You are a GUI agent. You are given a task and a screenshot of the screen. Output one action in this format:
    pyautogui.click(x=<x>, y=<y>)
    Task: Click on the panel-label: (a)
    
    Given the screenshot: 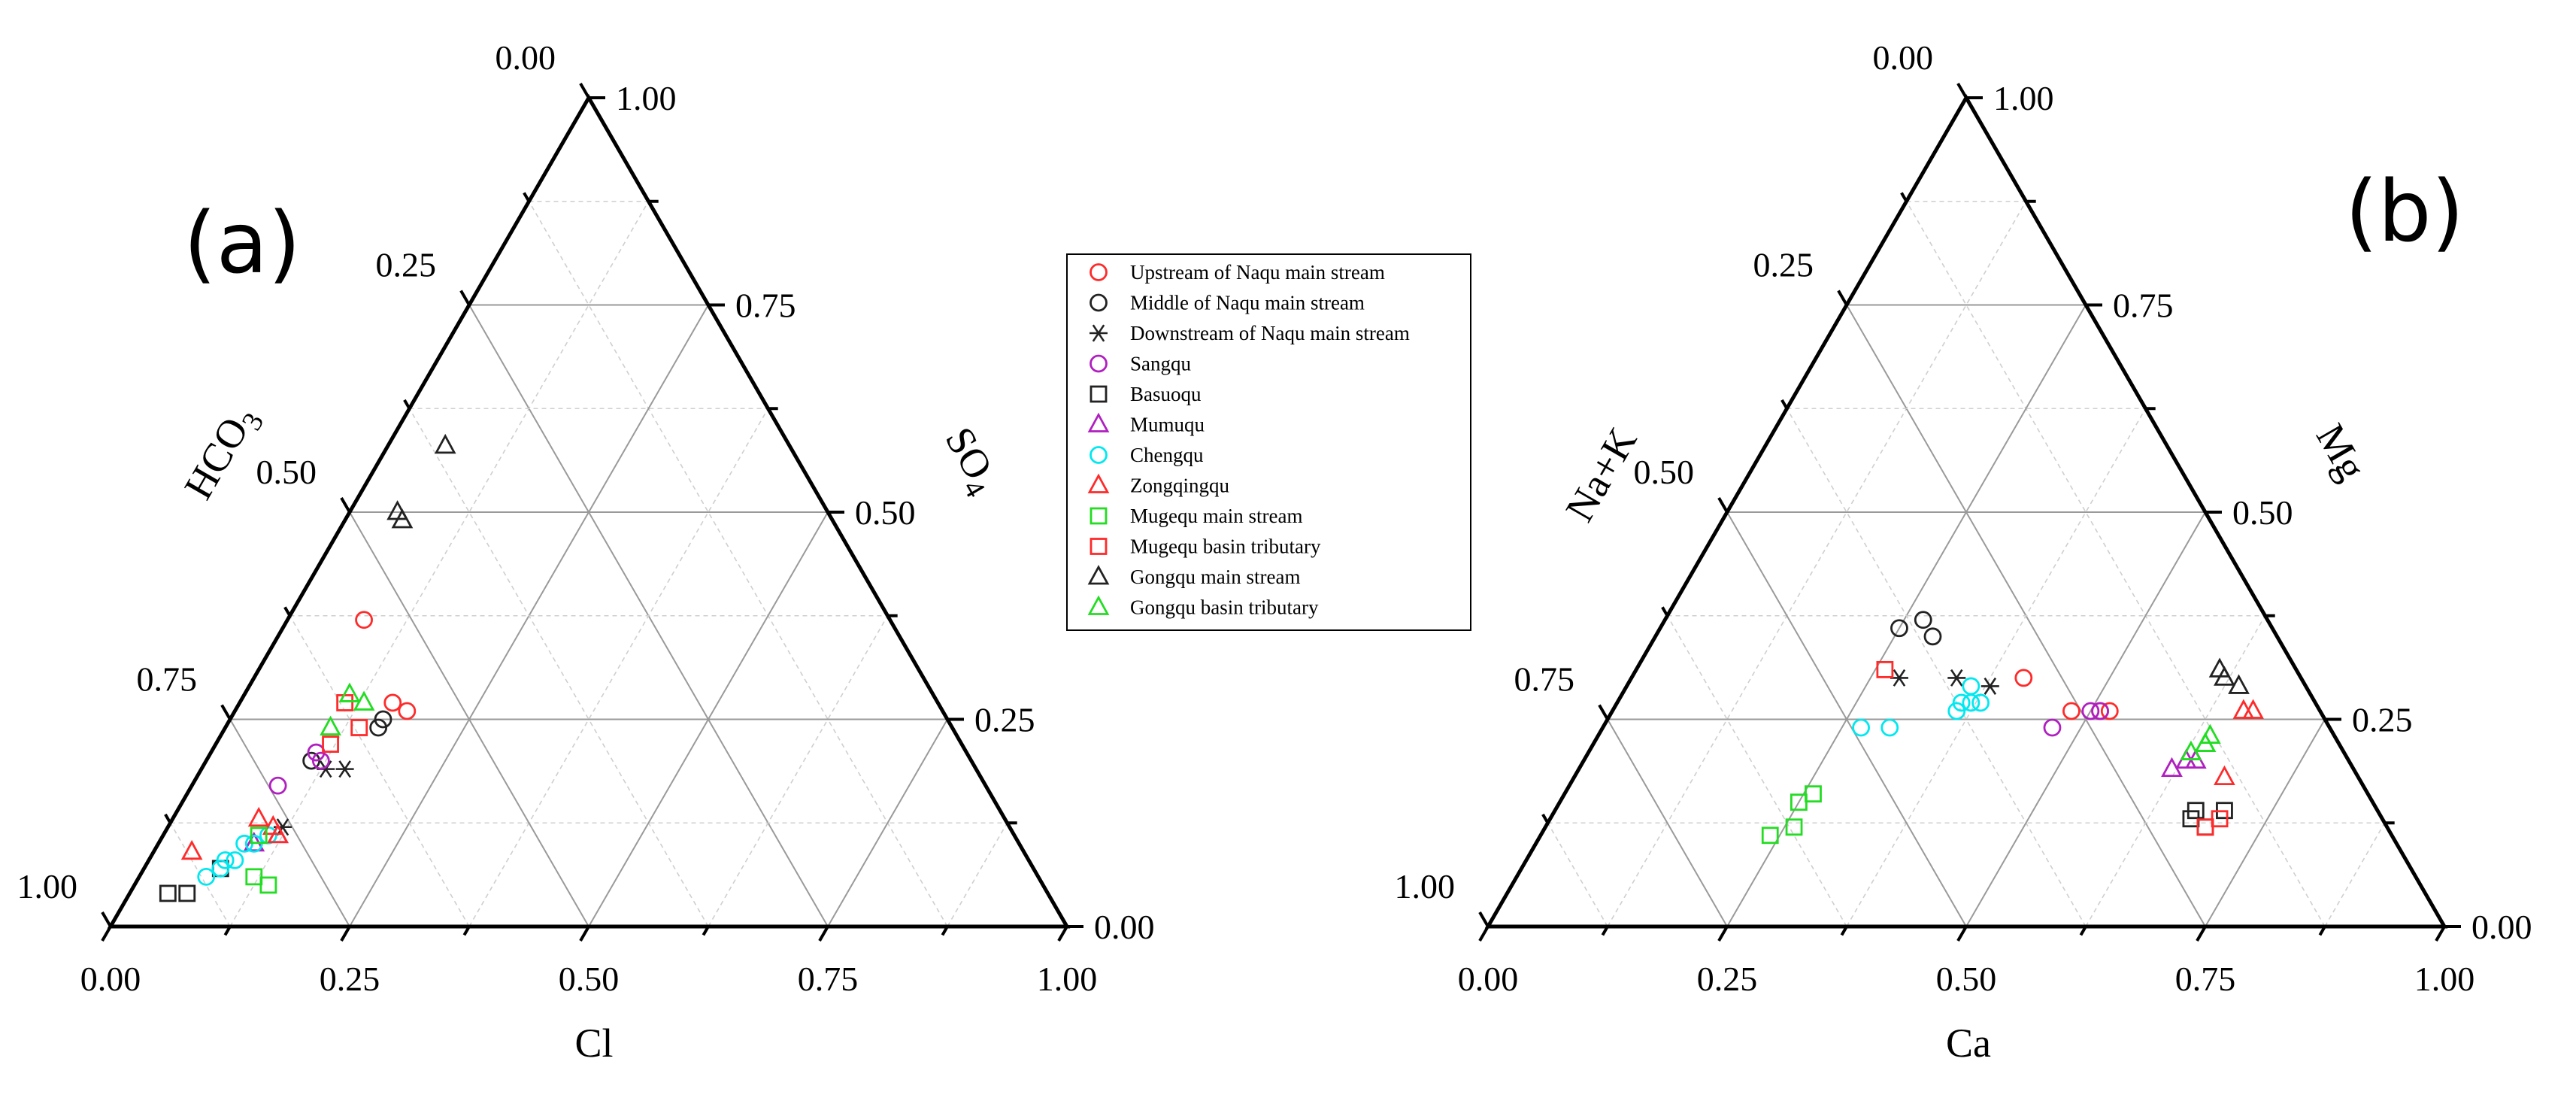 What is the action you would take?
    pyautogui.click(x=242, y=244)
    